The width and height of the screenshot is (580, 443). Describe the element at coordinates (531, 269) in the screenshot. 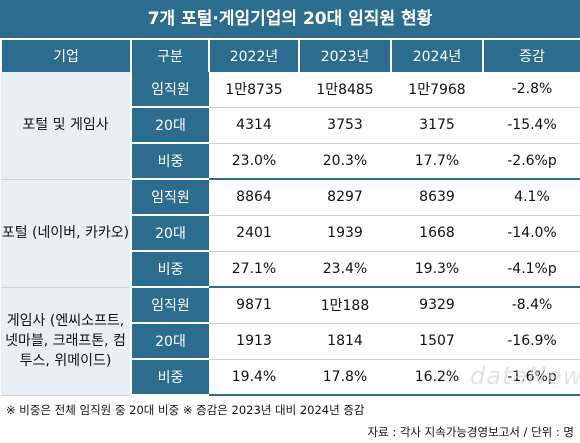

I see `change-cell: -4.1%p` at that location.